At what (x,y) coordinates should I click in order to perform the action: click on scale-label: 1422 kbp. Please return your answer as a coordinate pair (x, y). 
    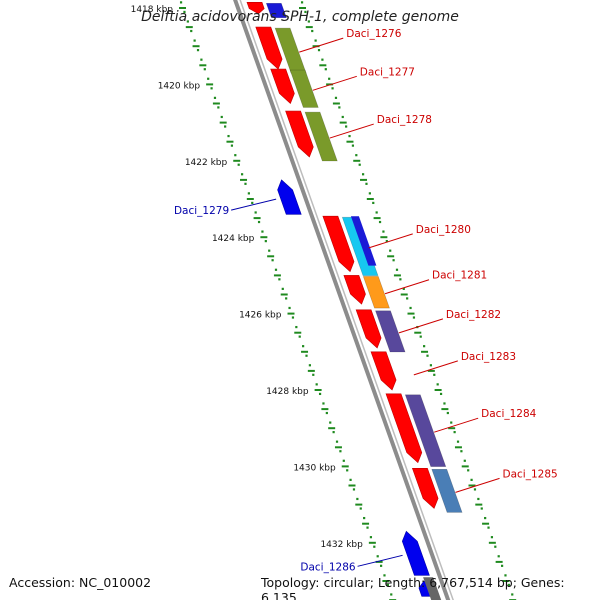
    Looking at the image, I should click on (206, 163).